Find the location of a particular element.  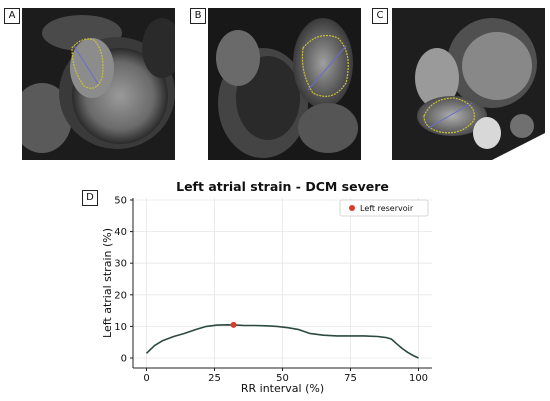

y-axis-label: Left atrial strain (%) is located at coordinates (107, 283).